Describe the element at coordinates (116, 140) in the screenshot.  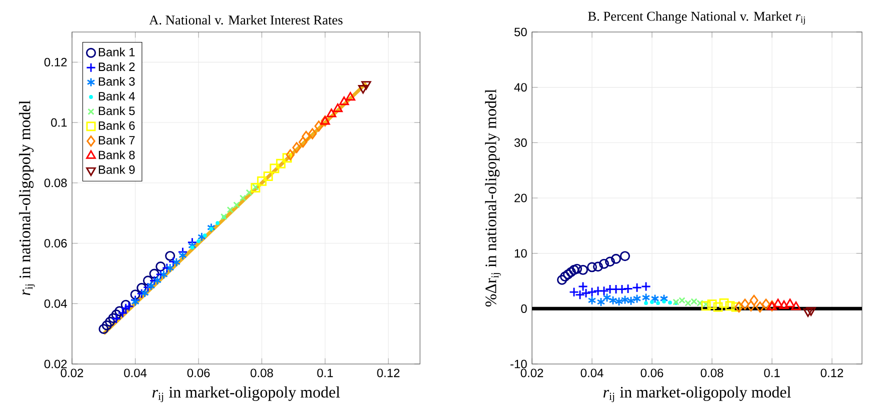
I see `legend-label: Bank 7` at that location.